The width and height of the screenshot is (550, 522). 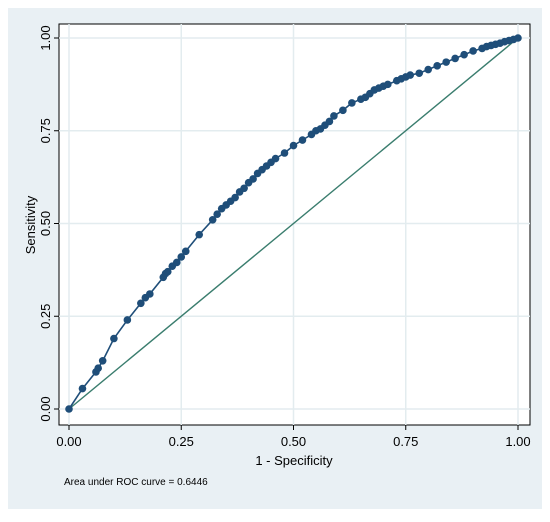 I want to click on x-axis-label: 1 - Specificity, so click(x=294, y=460).